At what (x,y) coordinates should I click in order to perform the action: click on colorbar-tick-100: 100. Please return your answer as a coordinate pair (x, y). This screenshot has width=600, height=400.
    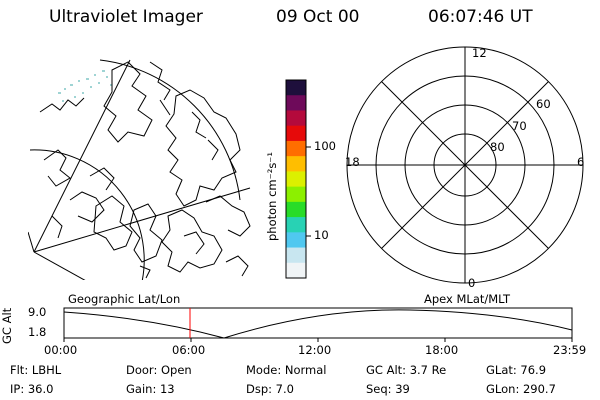
    Looking at the image, I should click on (325, 146).